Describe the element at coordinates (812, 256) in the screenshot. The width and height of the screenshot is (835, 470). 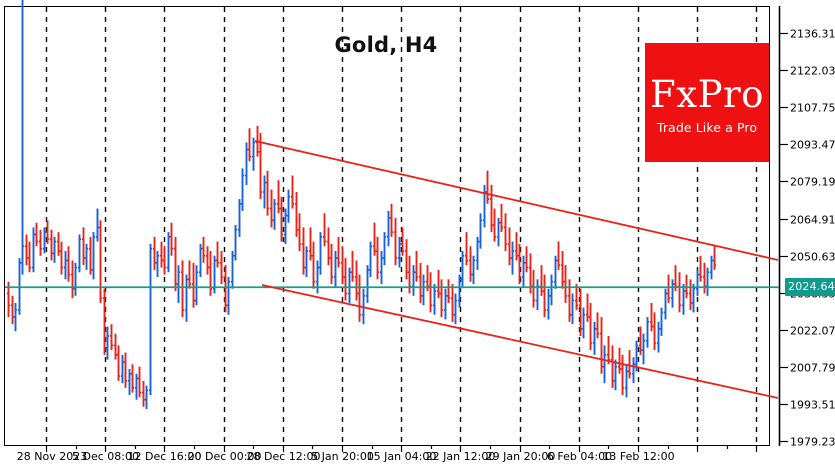
I see `y-axis-tick-label: 2050.63` at that location.